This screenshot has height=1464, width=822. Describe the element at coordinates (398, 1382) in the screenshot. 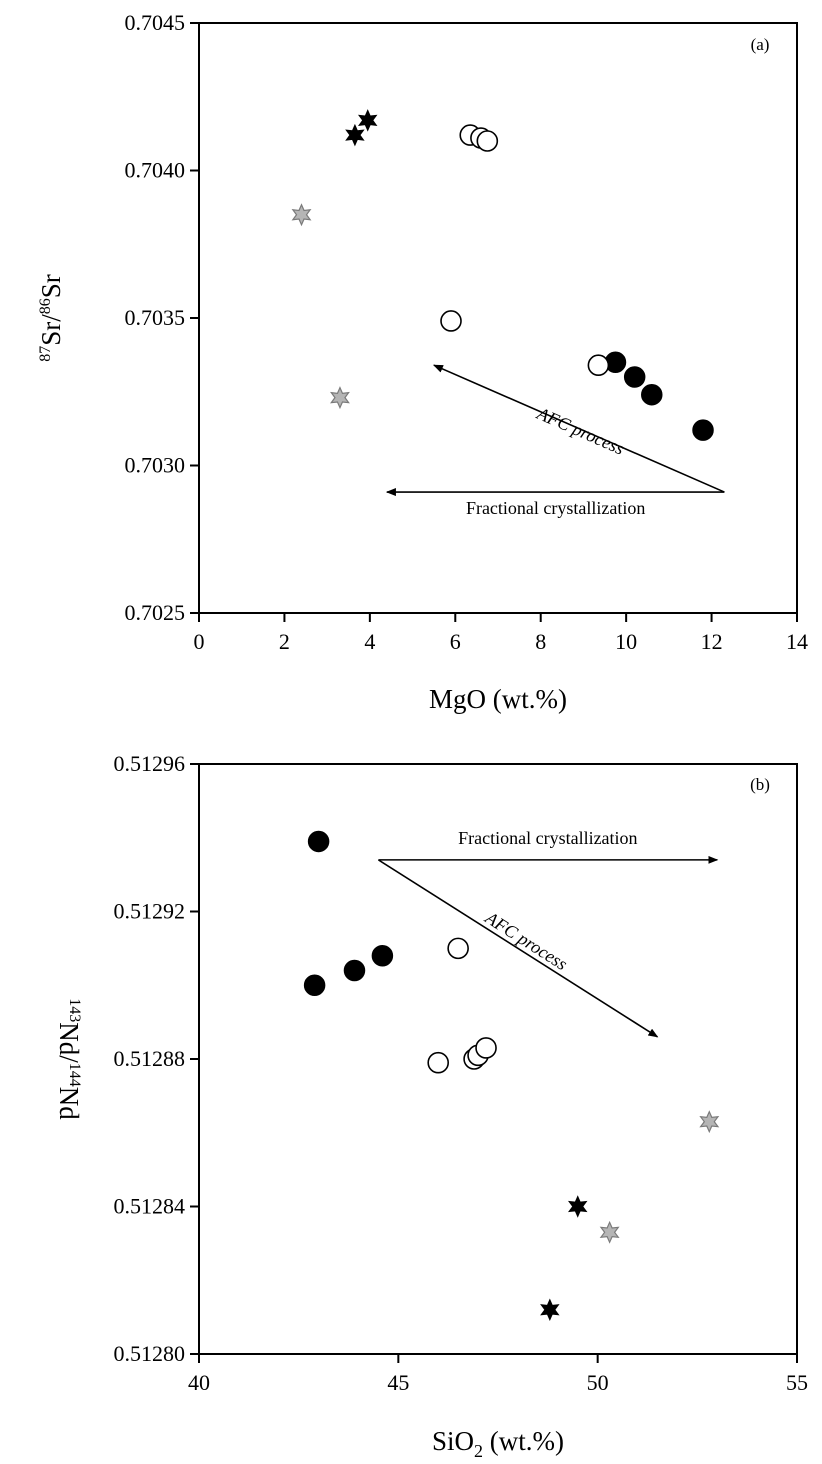

I see `x-tick-label: 45` at that location.